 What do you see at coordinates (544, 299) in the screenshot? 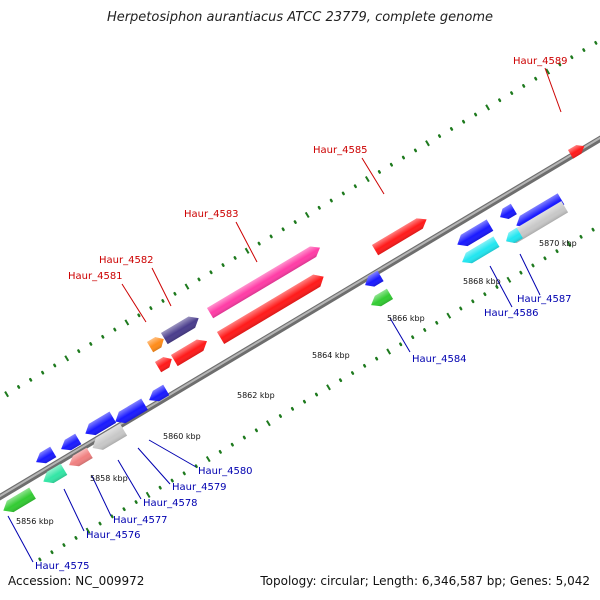
I see `gene-label-haur-4587: Haur_4587` at bounding box center [544, 299].